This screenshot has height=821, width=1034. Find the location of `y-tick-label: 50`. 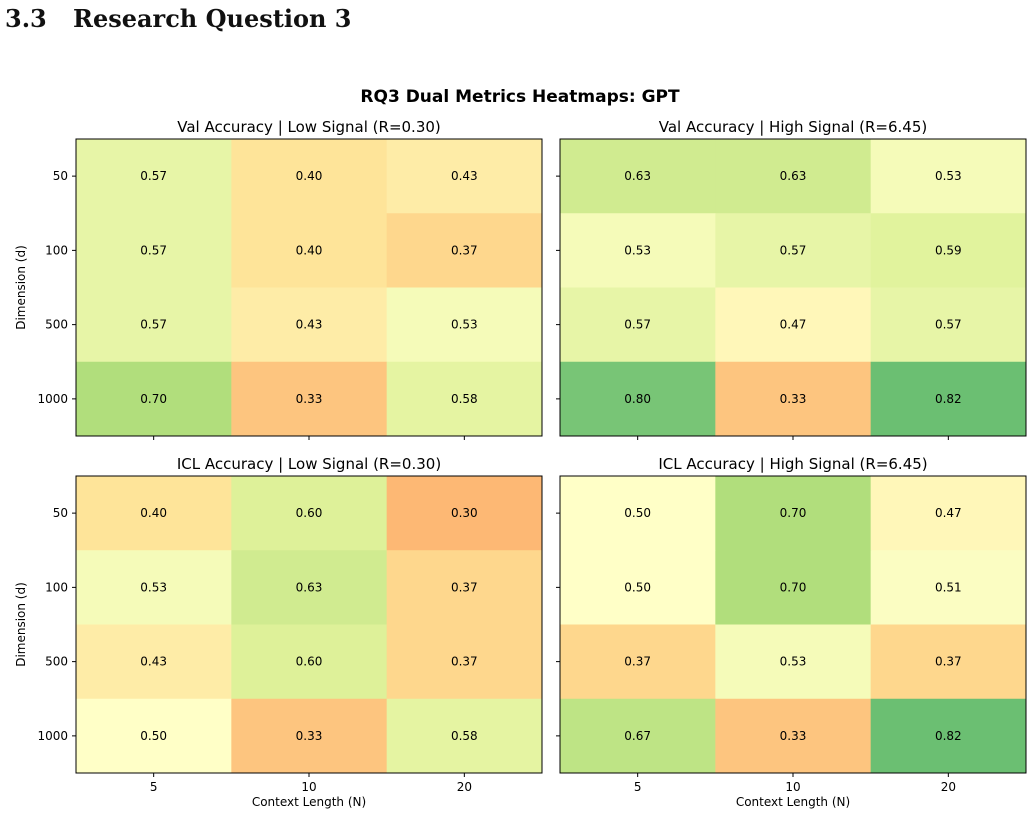

y-tick-label: 50 is located at coordinates (60, 513).